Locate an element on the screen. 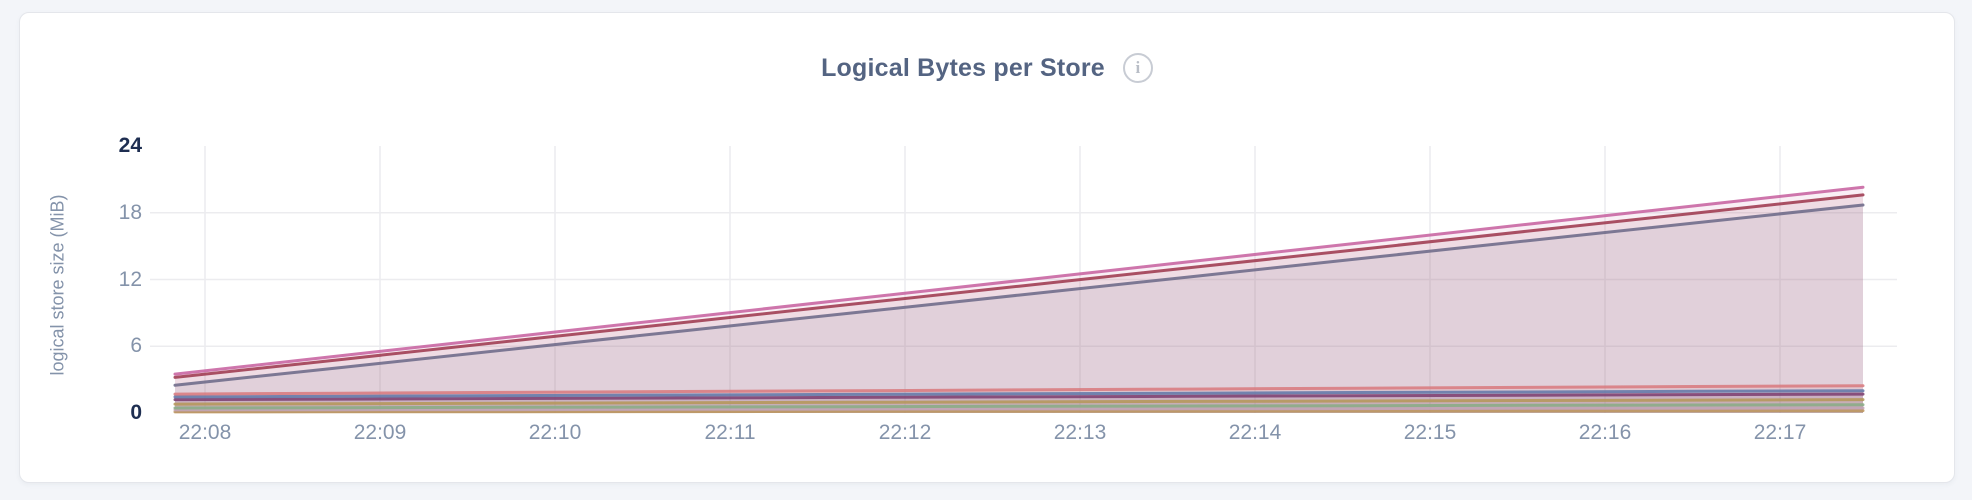 The image size is (1972, 500). x-tick-label: 22:16 is located at coordinates (1605, 432).